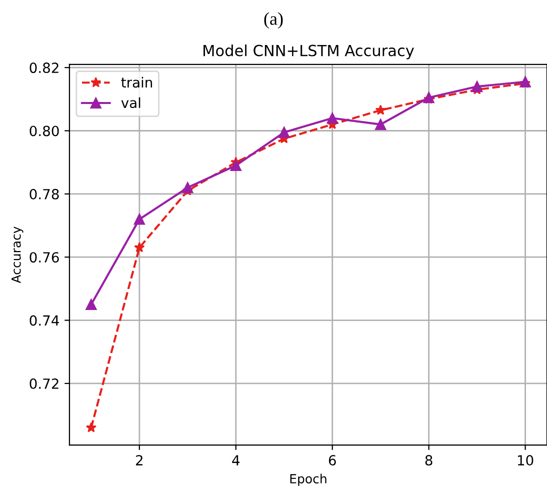 The width and height of the screenshot is (547, 488). What do you see at coordinates (428, 460) in the screenshot?
I see `x-tick-label: 8` at bounding box center [428, 460].